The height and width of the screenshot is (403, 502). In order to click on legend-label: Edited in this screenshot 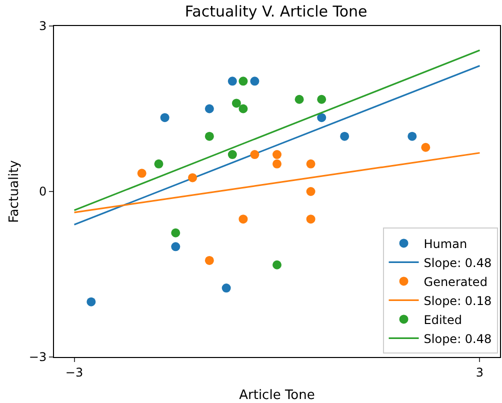, I will do `click(443, 319)`.